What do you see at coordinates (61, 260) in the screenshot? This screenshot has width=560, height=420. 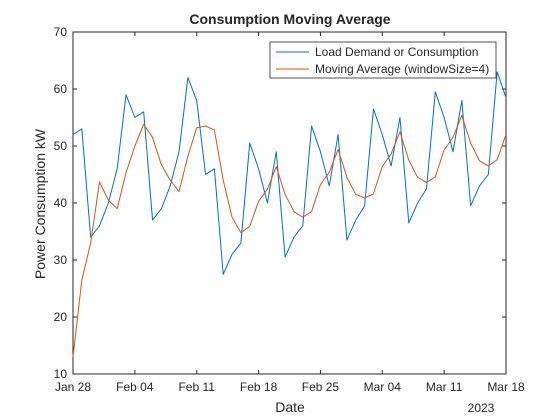 I see `y-tick-label: 30` at bounding box center [61, 260].